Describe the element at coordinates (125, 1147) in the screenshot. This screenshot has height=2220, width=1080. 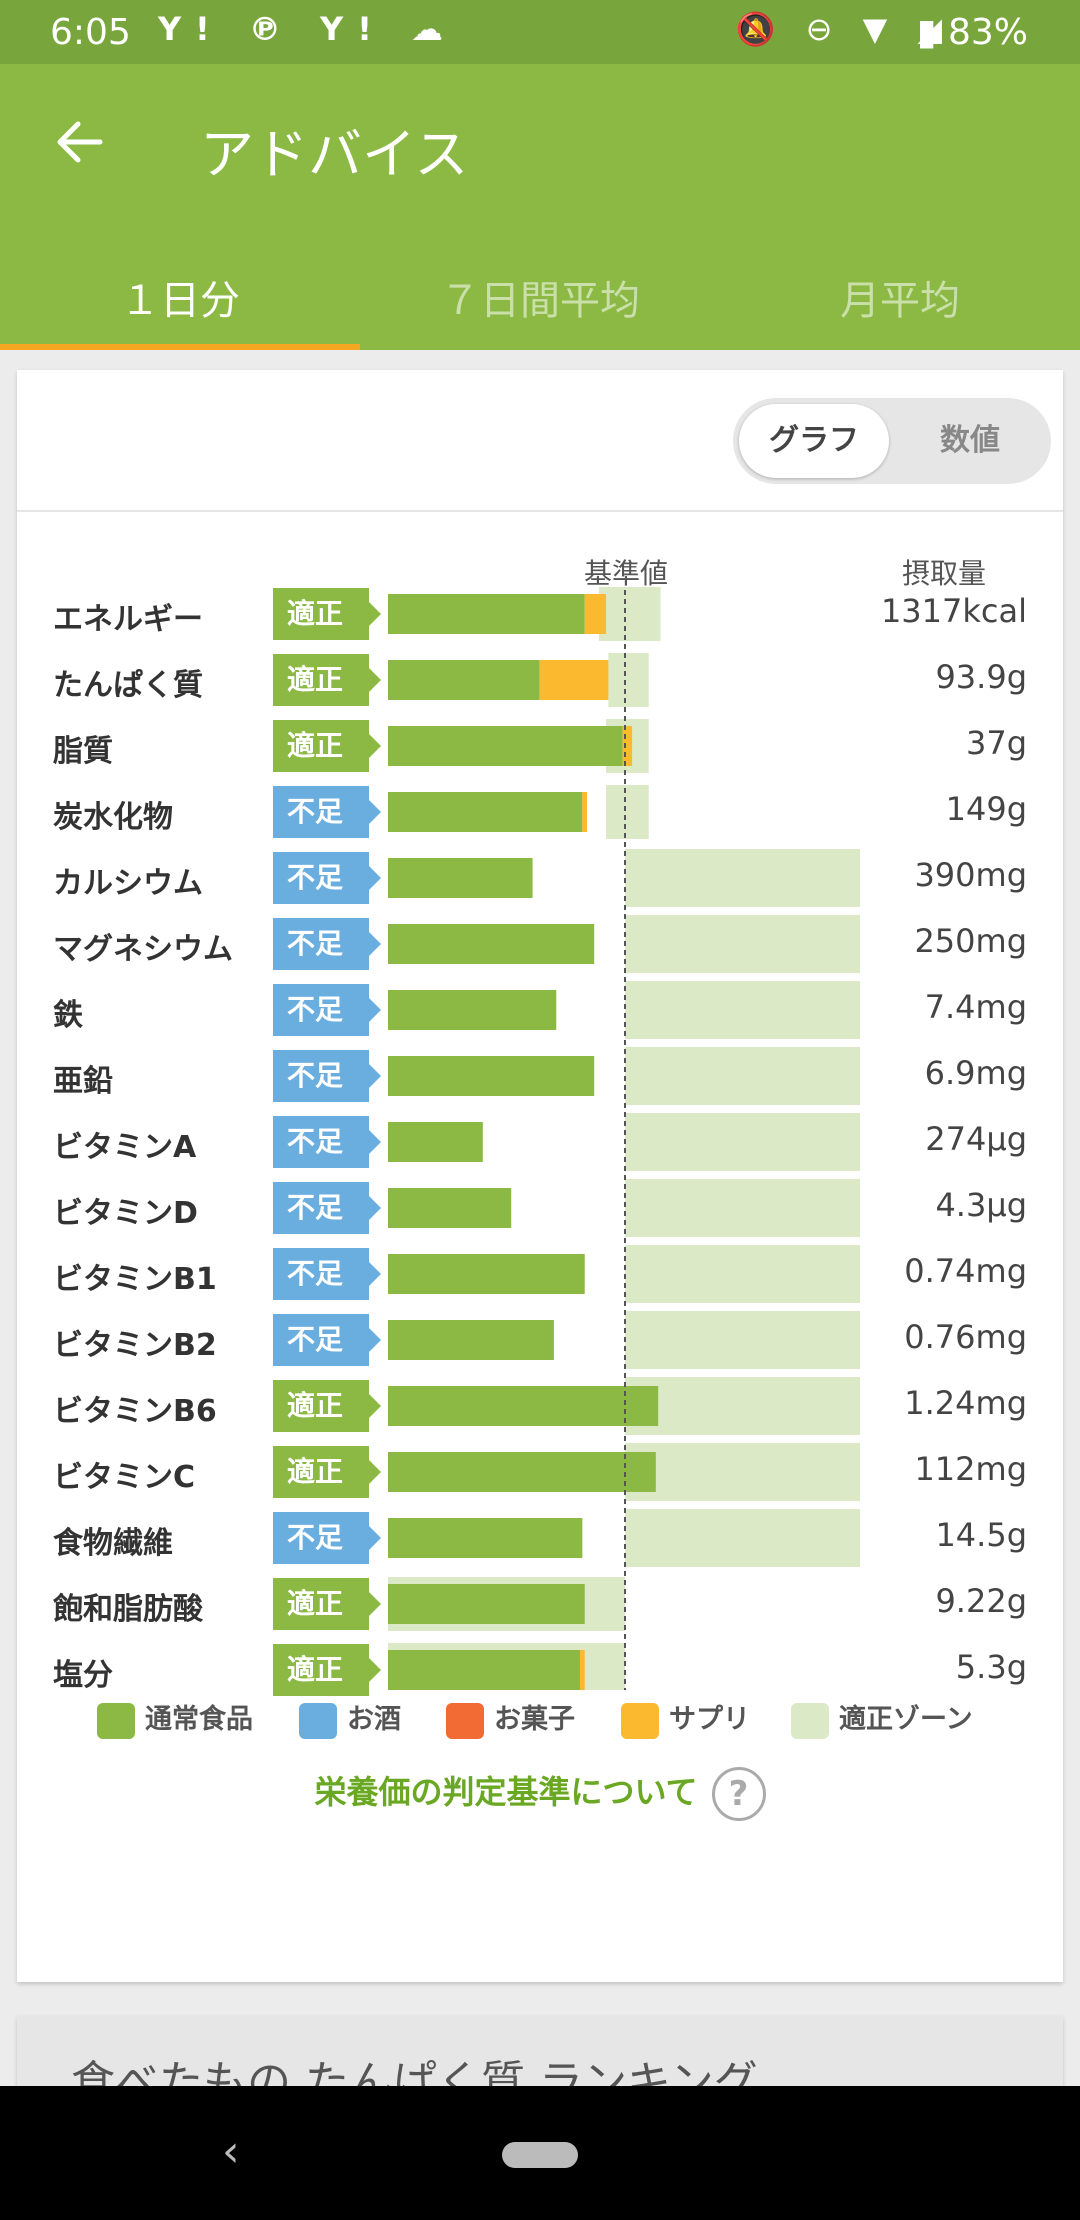
I see `nutrient-name: ビタミンA` at that location.